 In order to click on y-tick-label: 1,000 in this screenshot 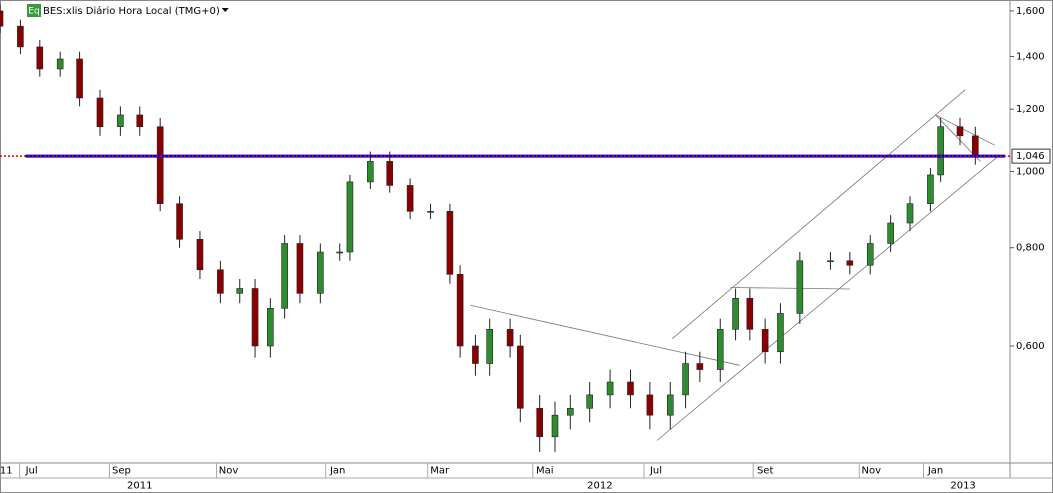, I will do `click(1030, 171)`.